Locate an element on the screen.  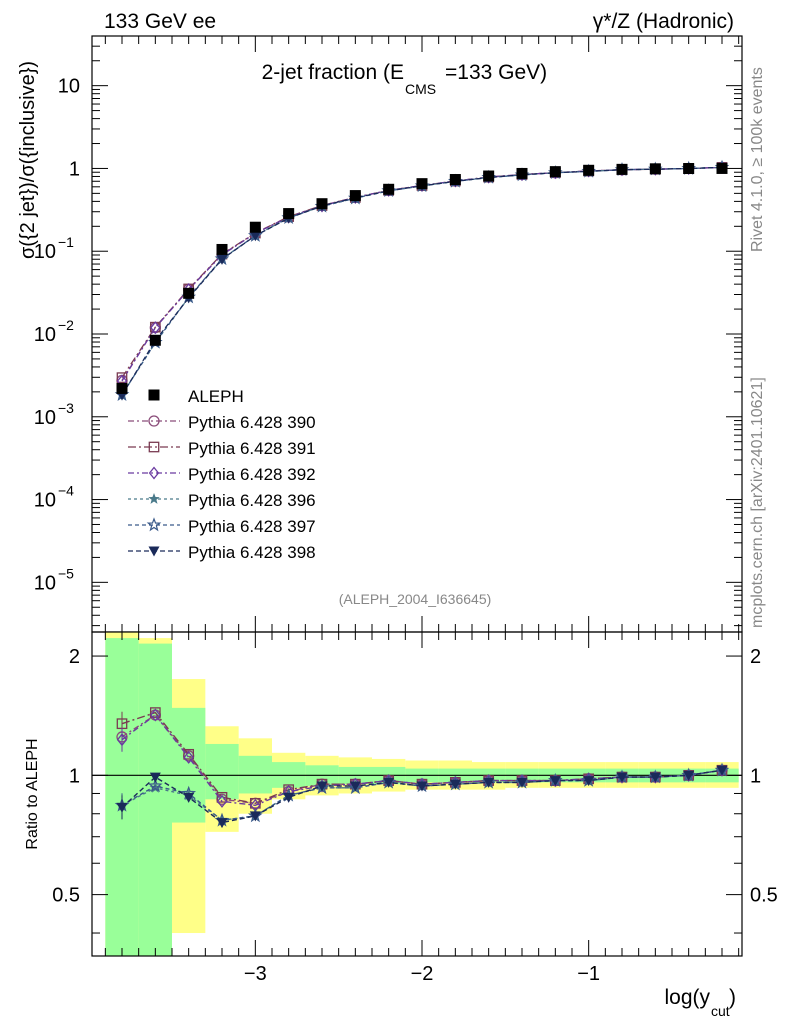
ratio-tick-label-right: 2 is located at coordinates (755, 657).